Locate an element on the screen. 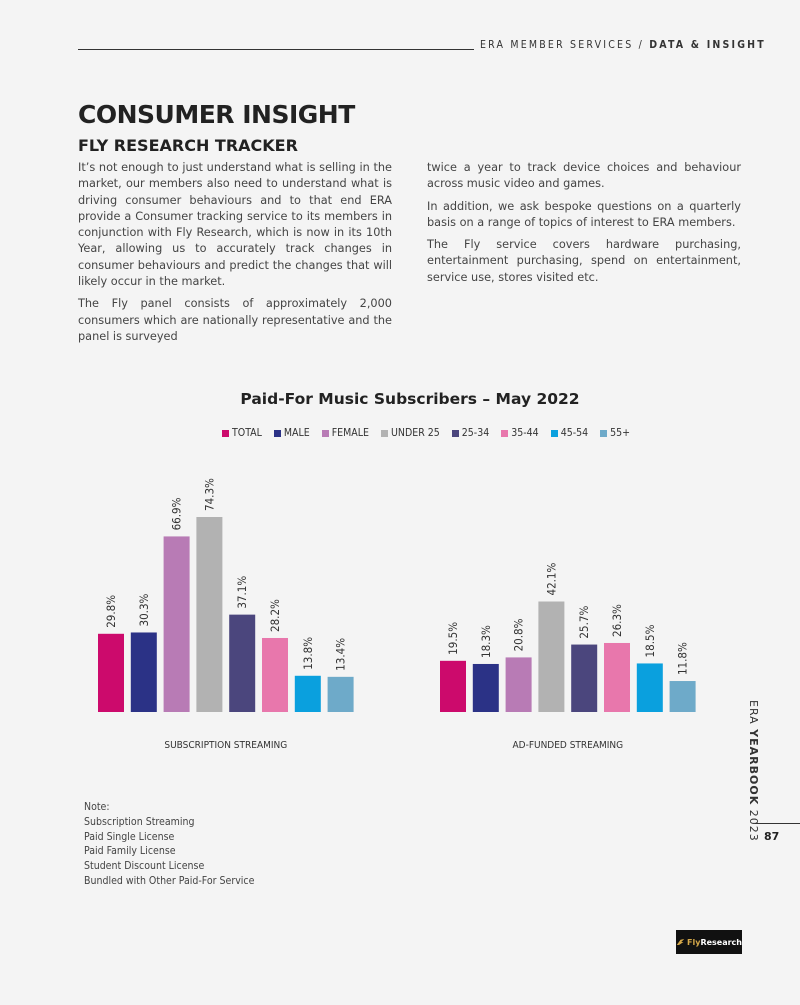 Image resolution: width=800 pixels, height=1005 pixels. page-number-rule is located at coordinates (777, 823).